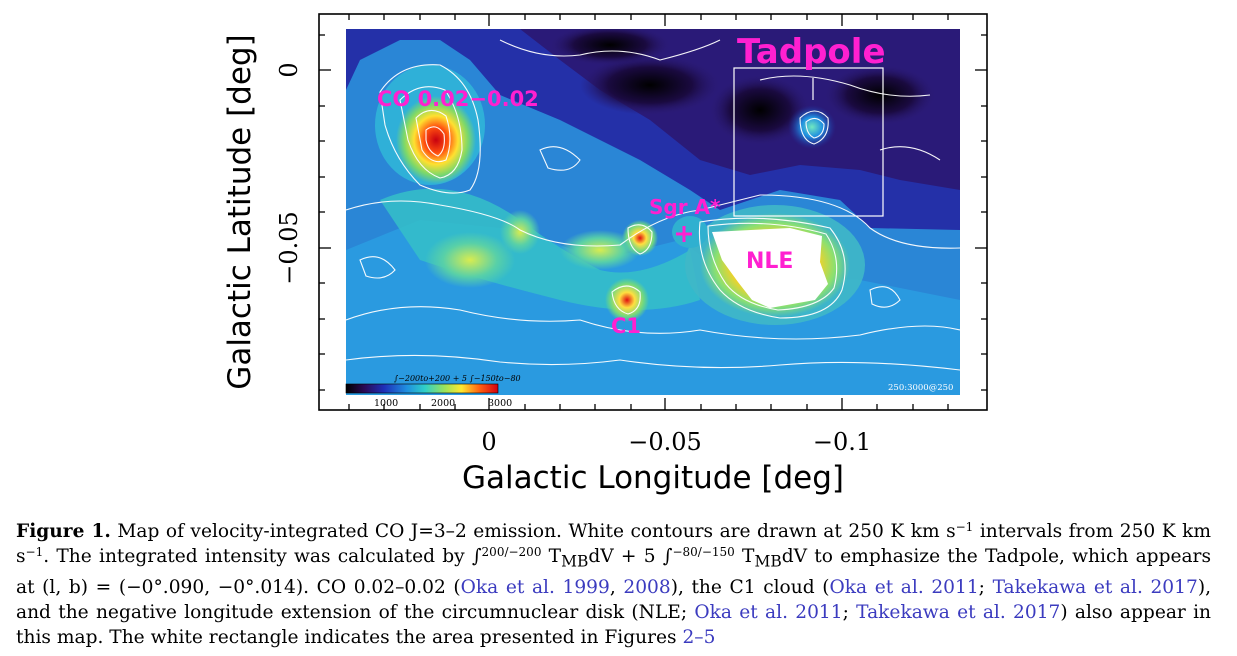 The width and height of the screenshot is (1237, 656). What do you see at coordinates (811, 52) in the screenshot?
I see `label-tadpole: Tadpole` at bounding box center [811, 52].